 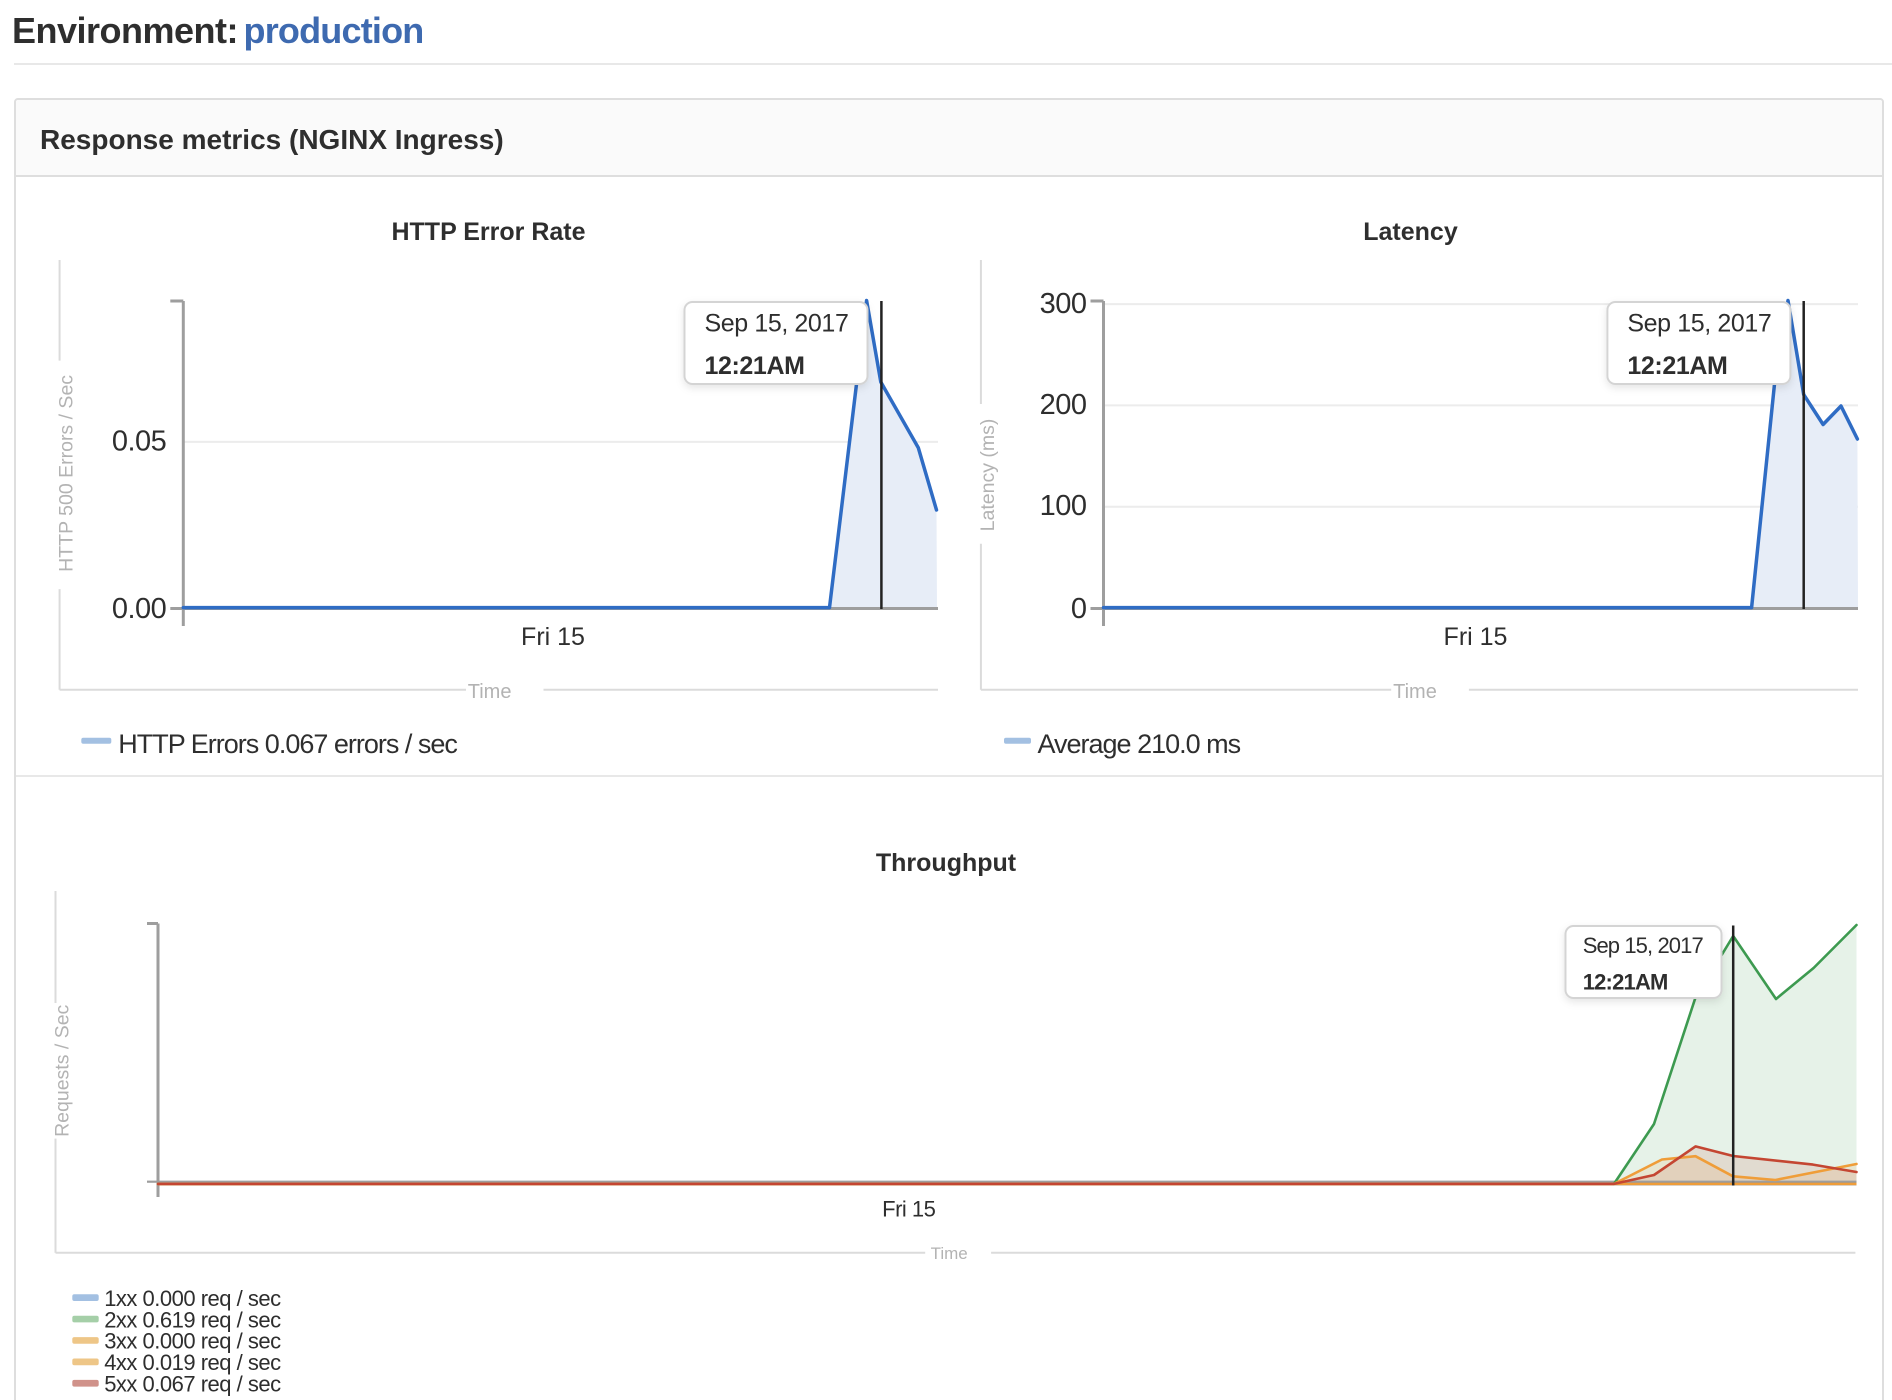 I want to click on svg-text: 3xx 0.000 req / sec, so click(x=192, y=1341).